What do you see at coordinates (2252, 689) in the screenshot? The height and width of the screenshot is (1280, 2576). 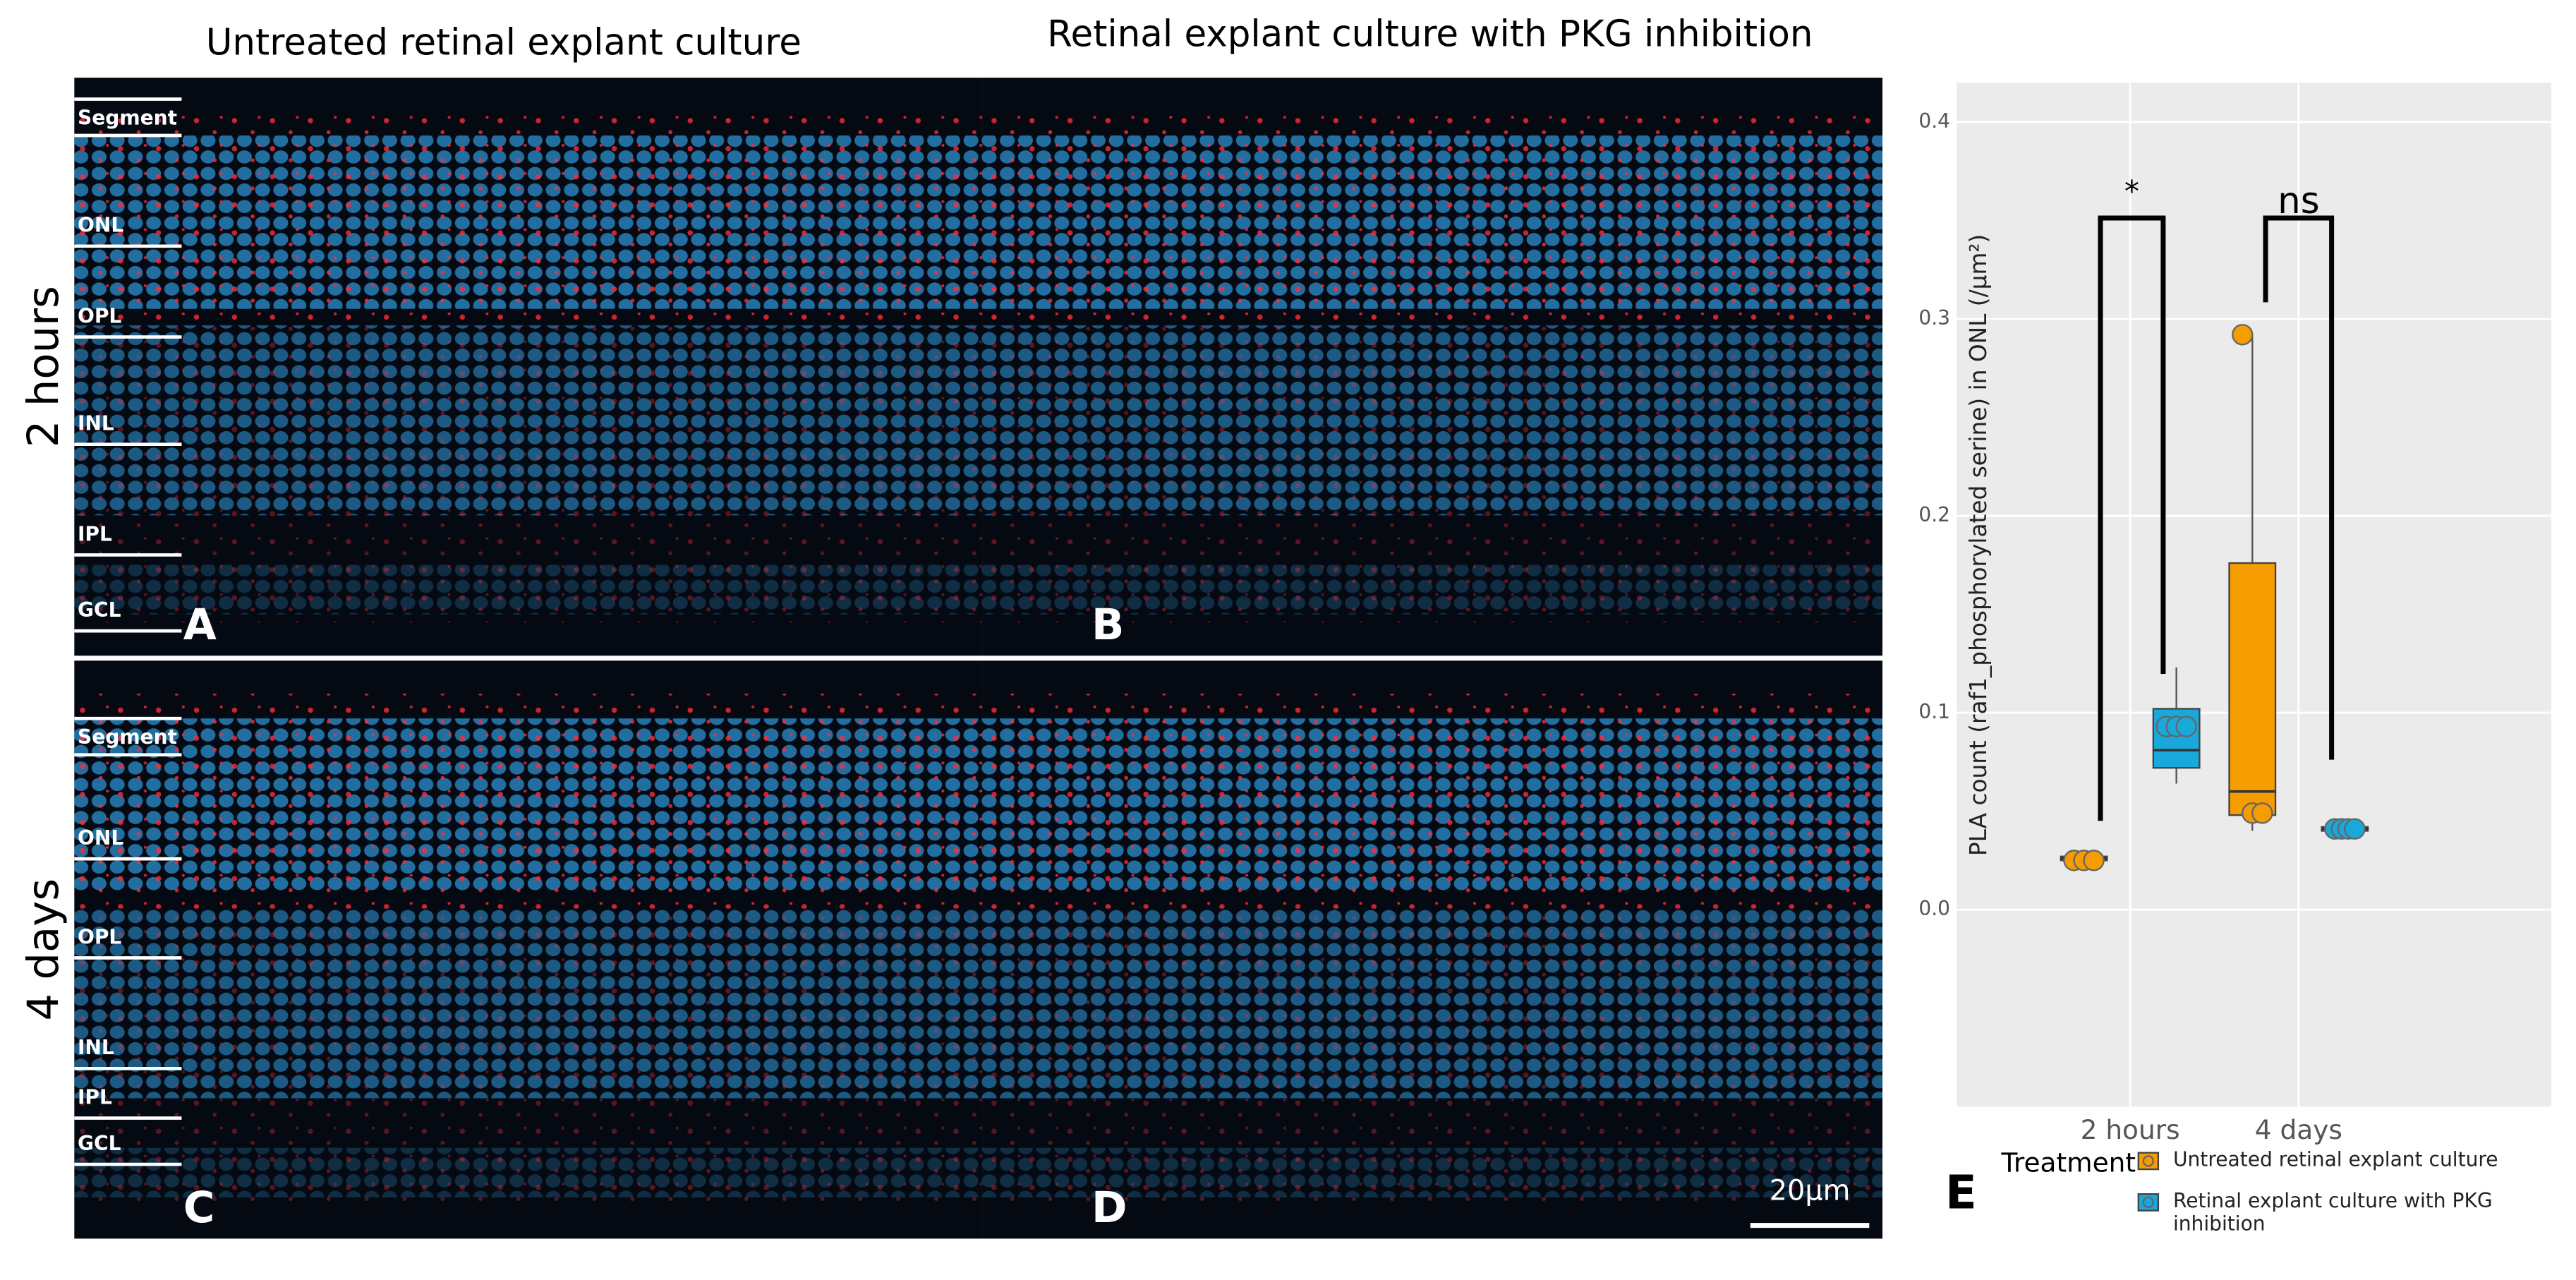 I see `box` at bounding box center [2252, 689].